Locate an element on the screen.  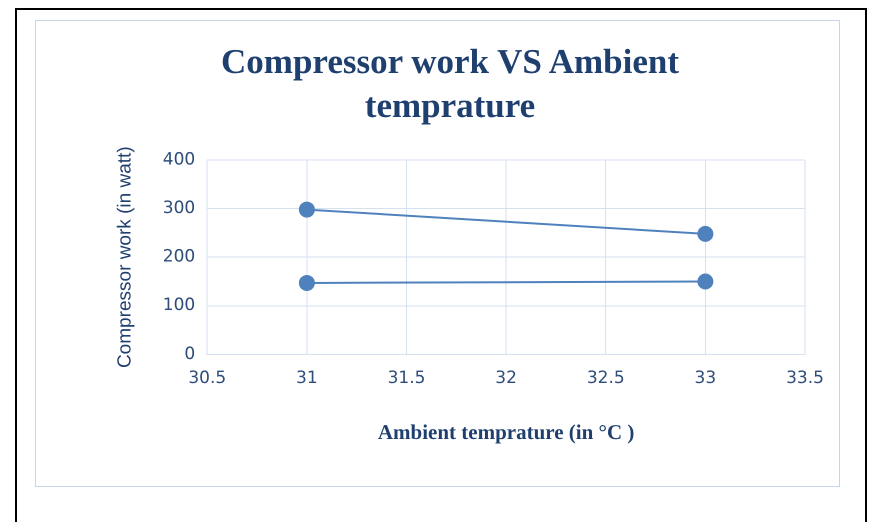
x-tick-label: 30.5 is located at coordinates (207, 378).